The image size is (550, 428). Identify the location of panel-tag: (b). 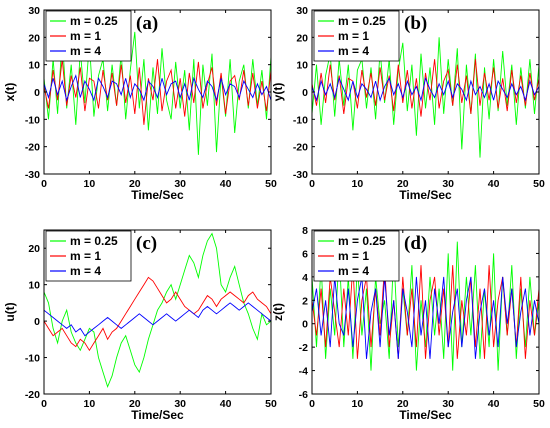
(415, 23).